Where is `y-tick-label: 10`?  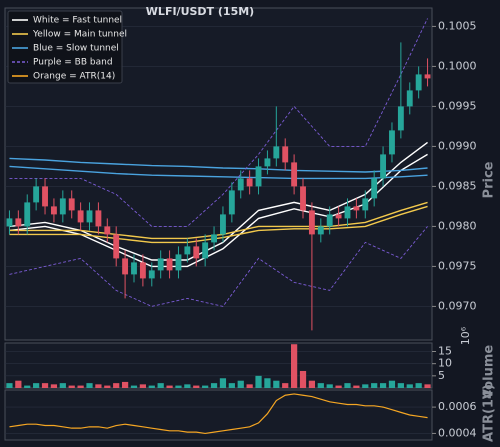 y-tick-label: 10 is located at coordinates (445, 363).